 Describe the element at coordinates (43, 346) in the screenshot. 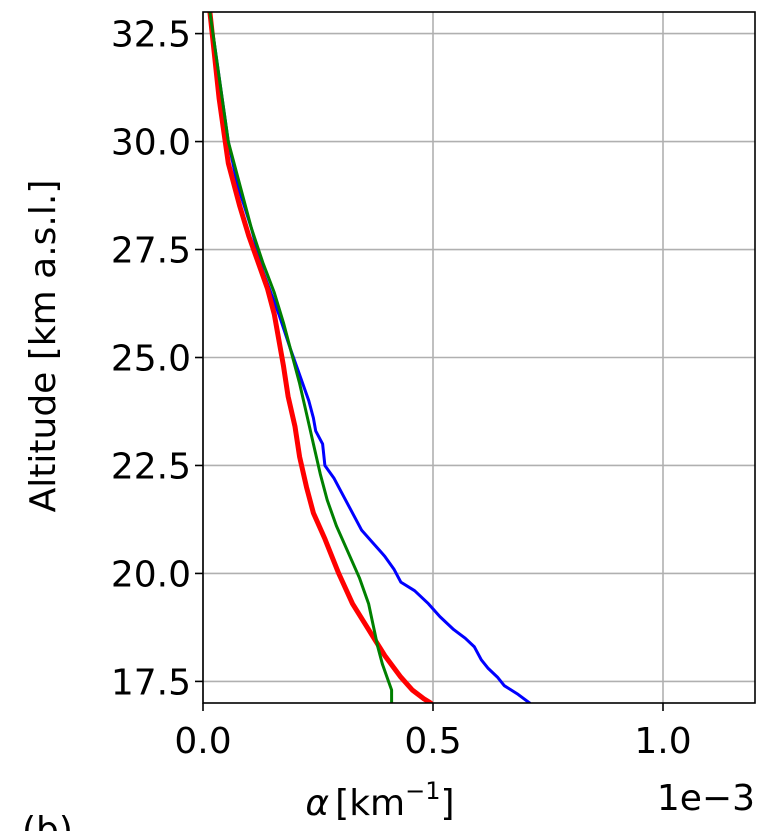

I see `y-axis-label: Altitude [km a.s.l.]` at that location.